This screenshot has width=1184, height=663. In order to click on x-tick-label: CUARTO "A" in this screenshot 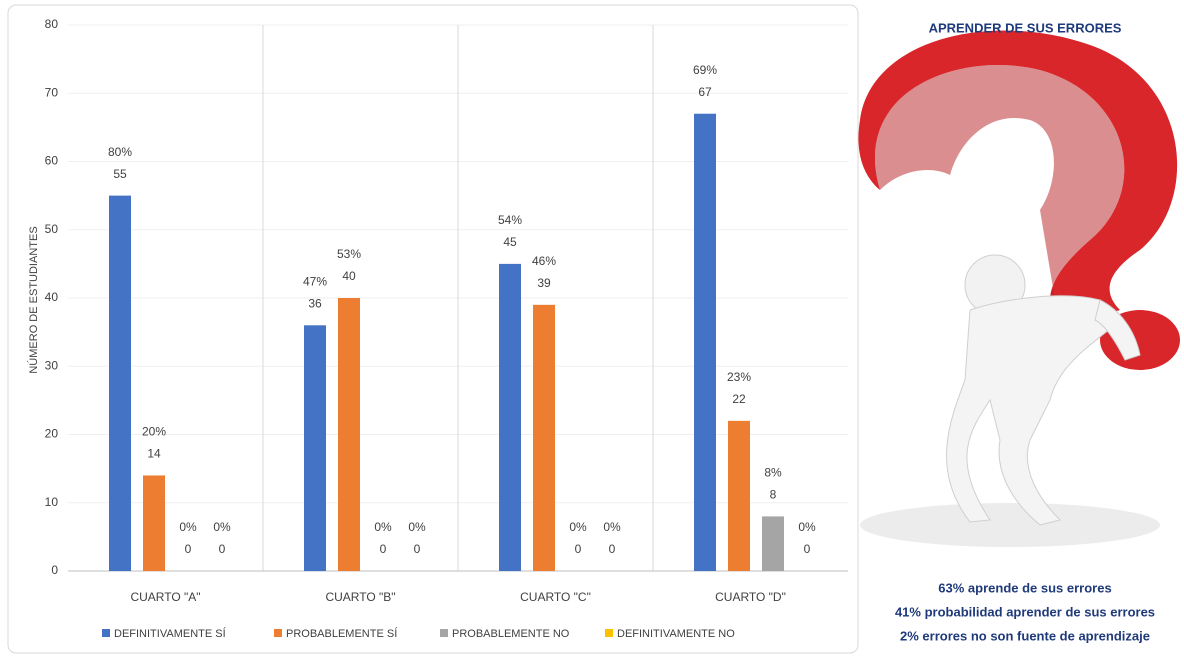, I will do `click(165, 597)`.